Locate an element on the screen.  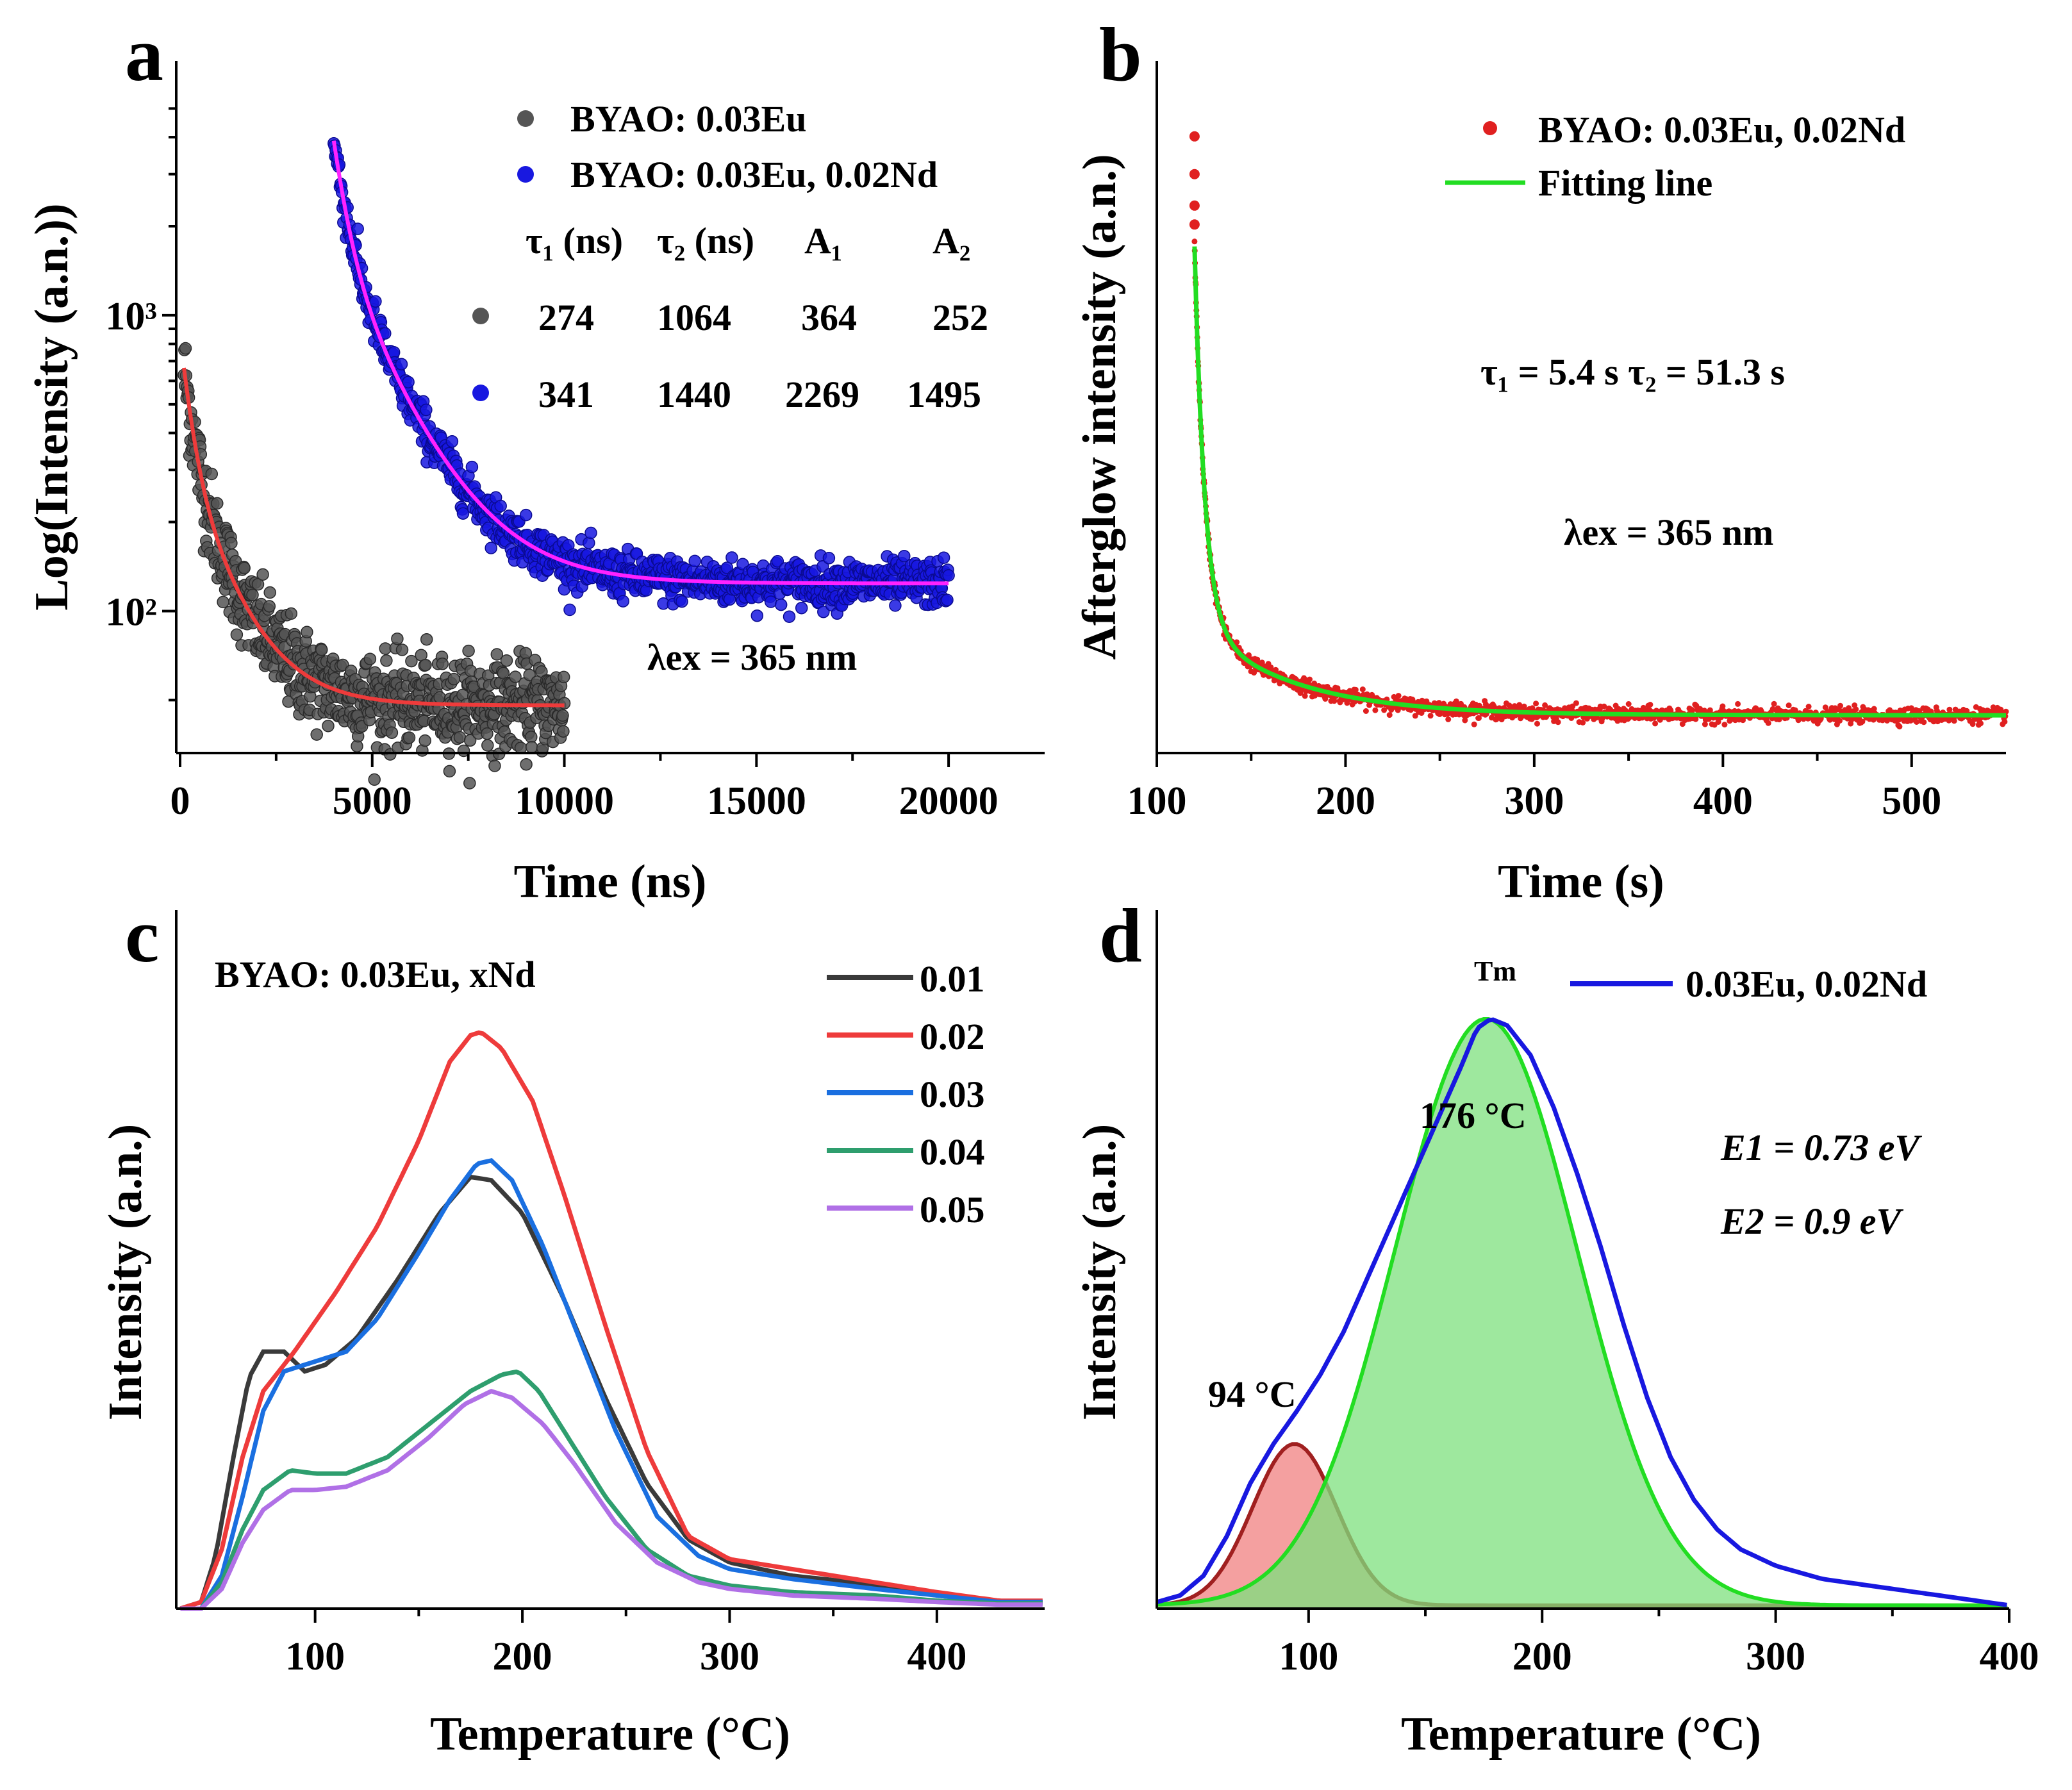
panel-c-line-0.05 is located at coordinates (611, 1499).